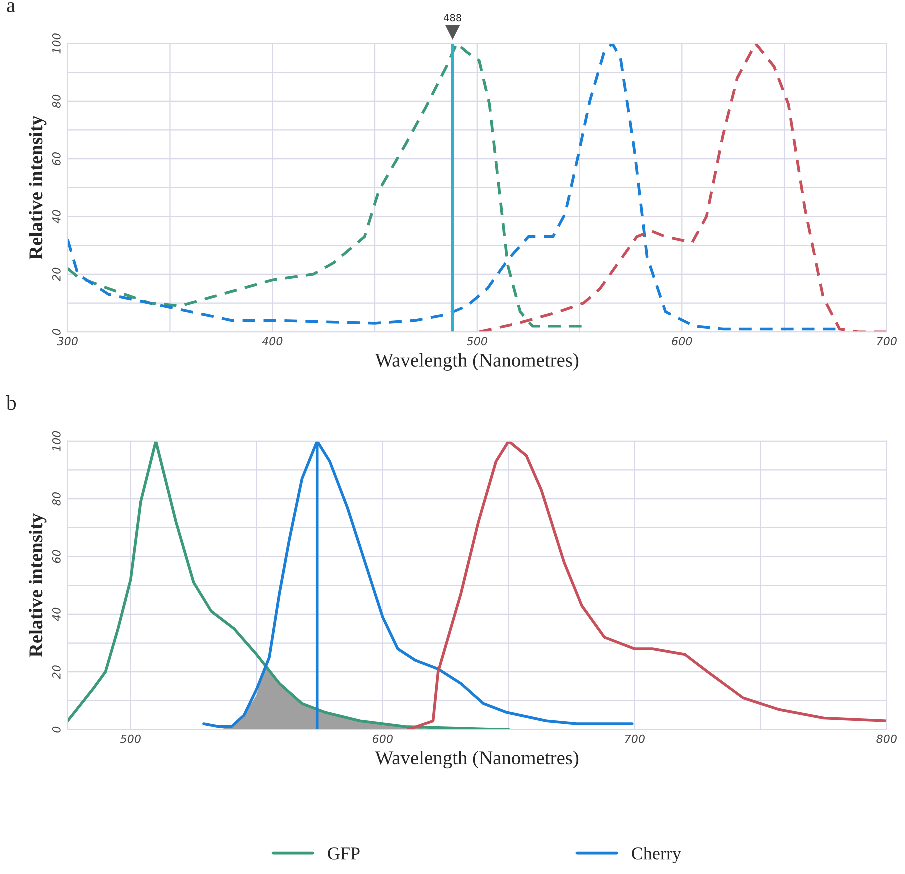 The height and width of the screenshot is (874, 905). I want to click on legend-label: GFP, so click(344, 854).